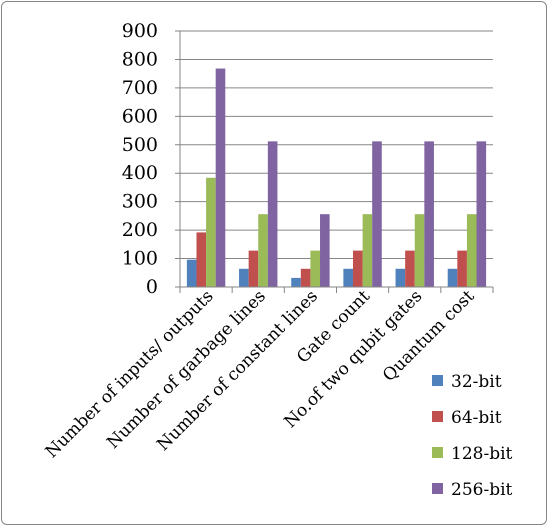  What do you see at coordinates (140, 145) in the screenshot?
I see `y-tick-label: 500` at bounding box center [140, 145].